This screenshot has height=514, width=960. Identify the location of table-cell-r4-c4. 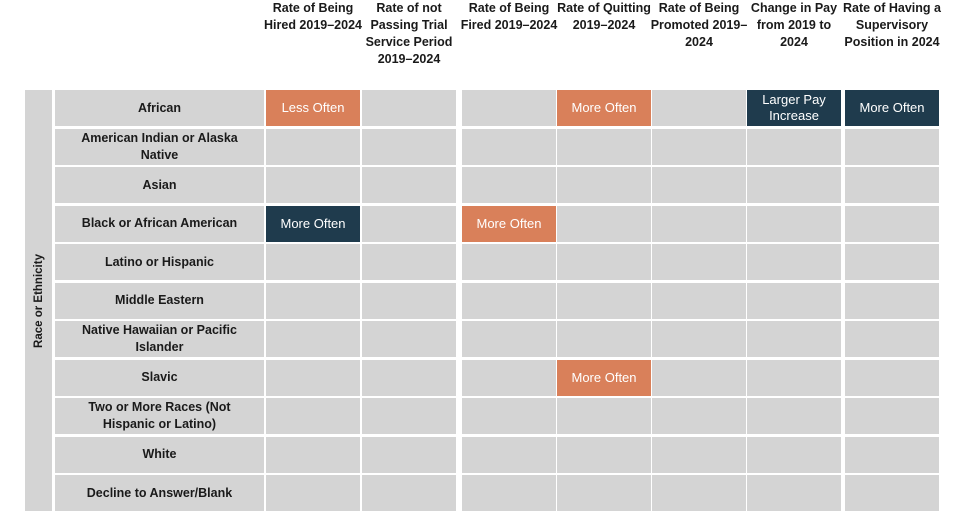
(604, 223).